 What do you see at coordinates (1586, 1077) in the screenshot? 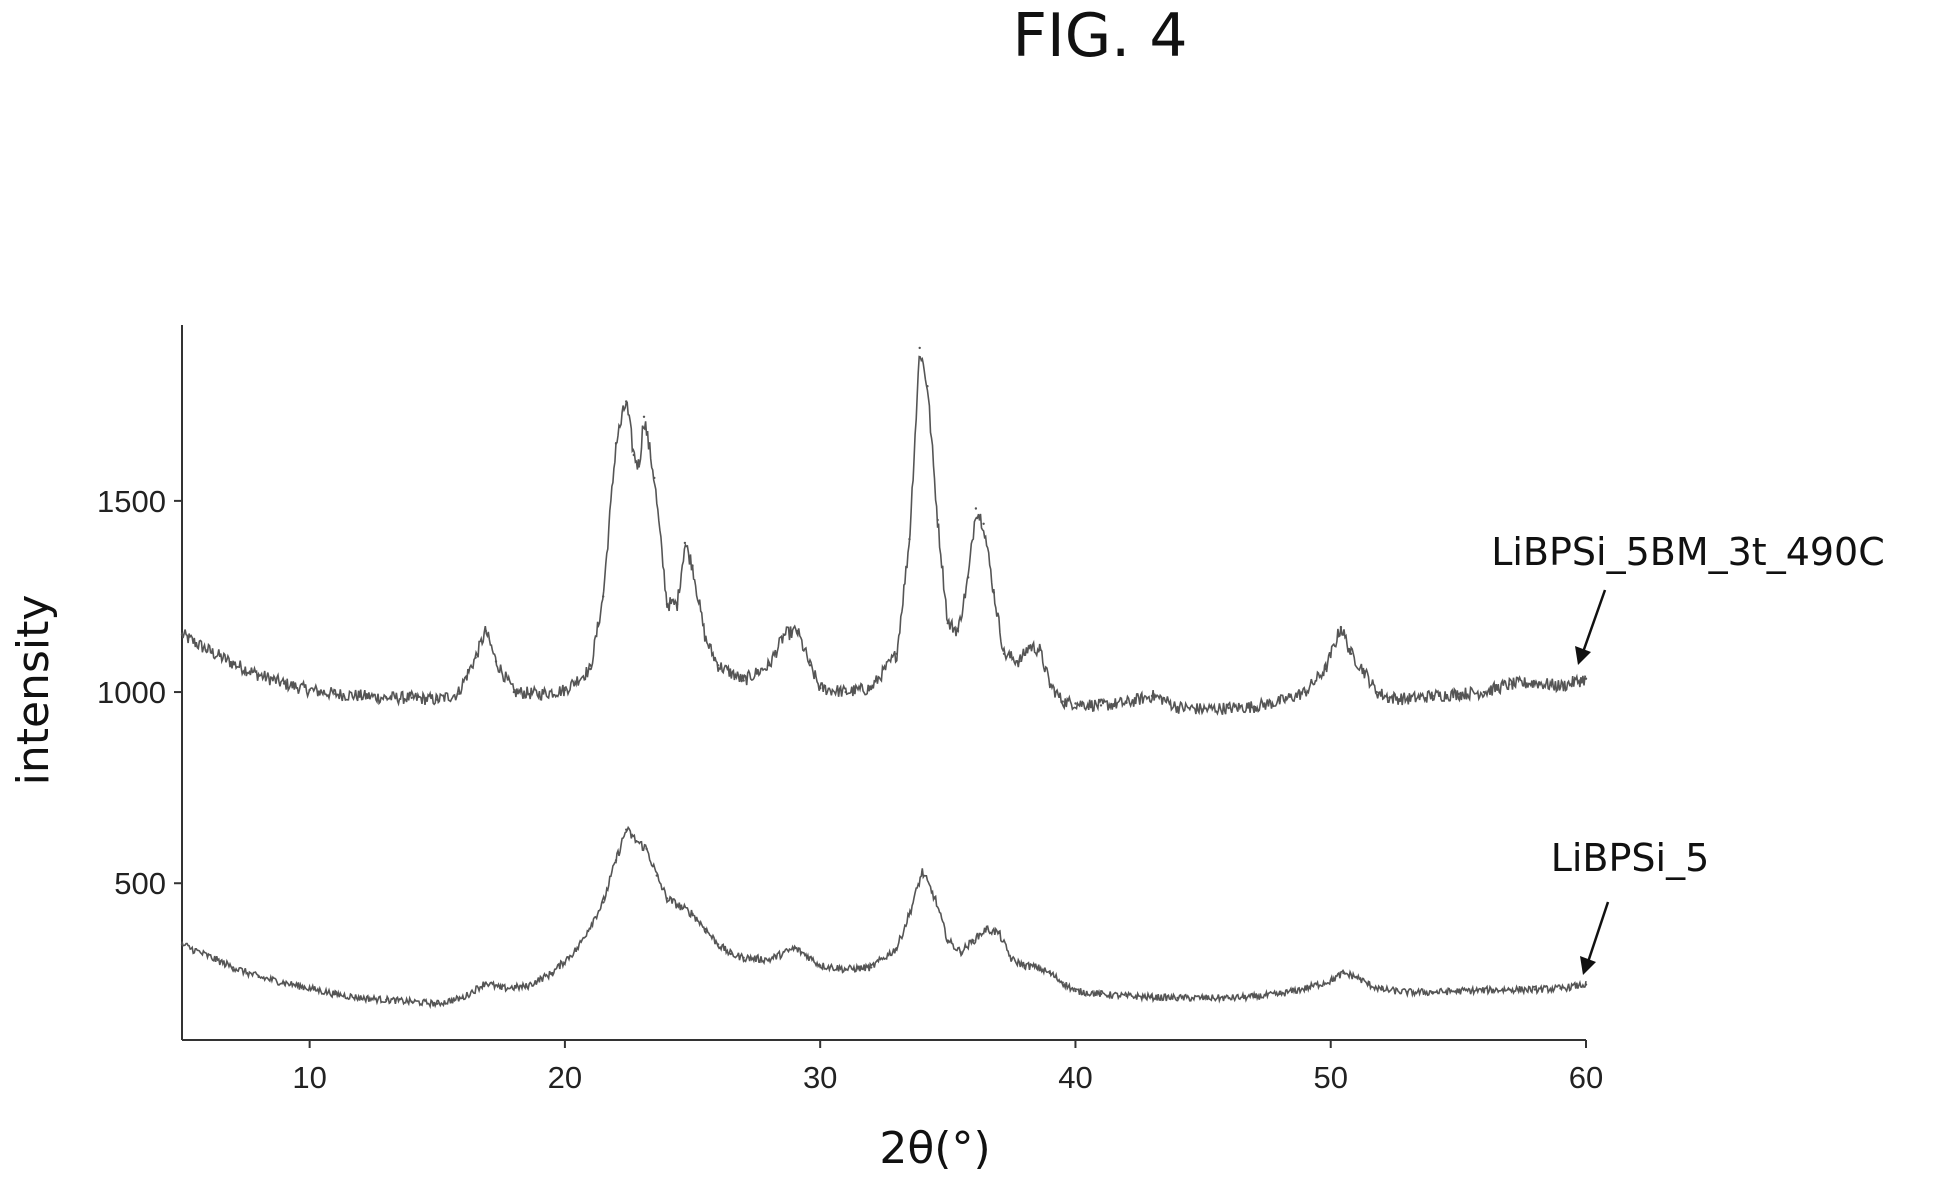
I see `x-tick-label: 60` at bounding box center [1586, 1077].